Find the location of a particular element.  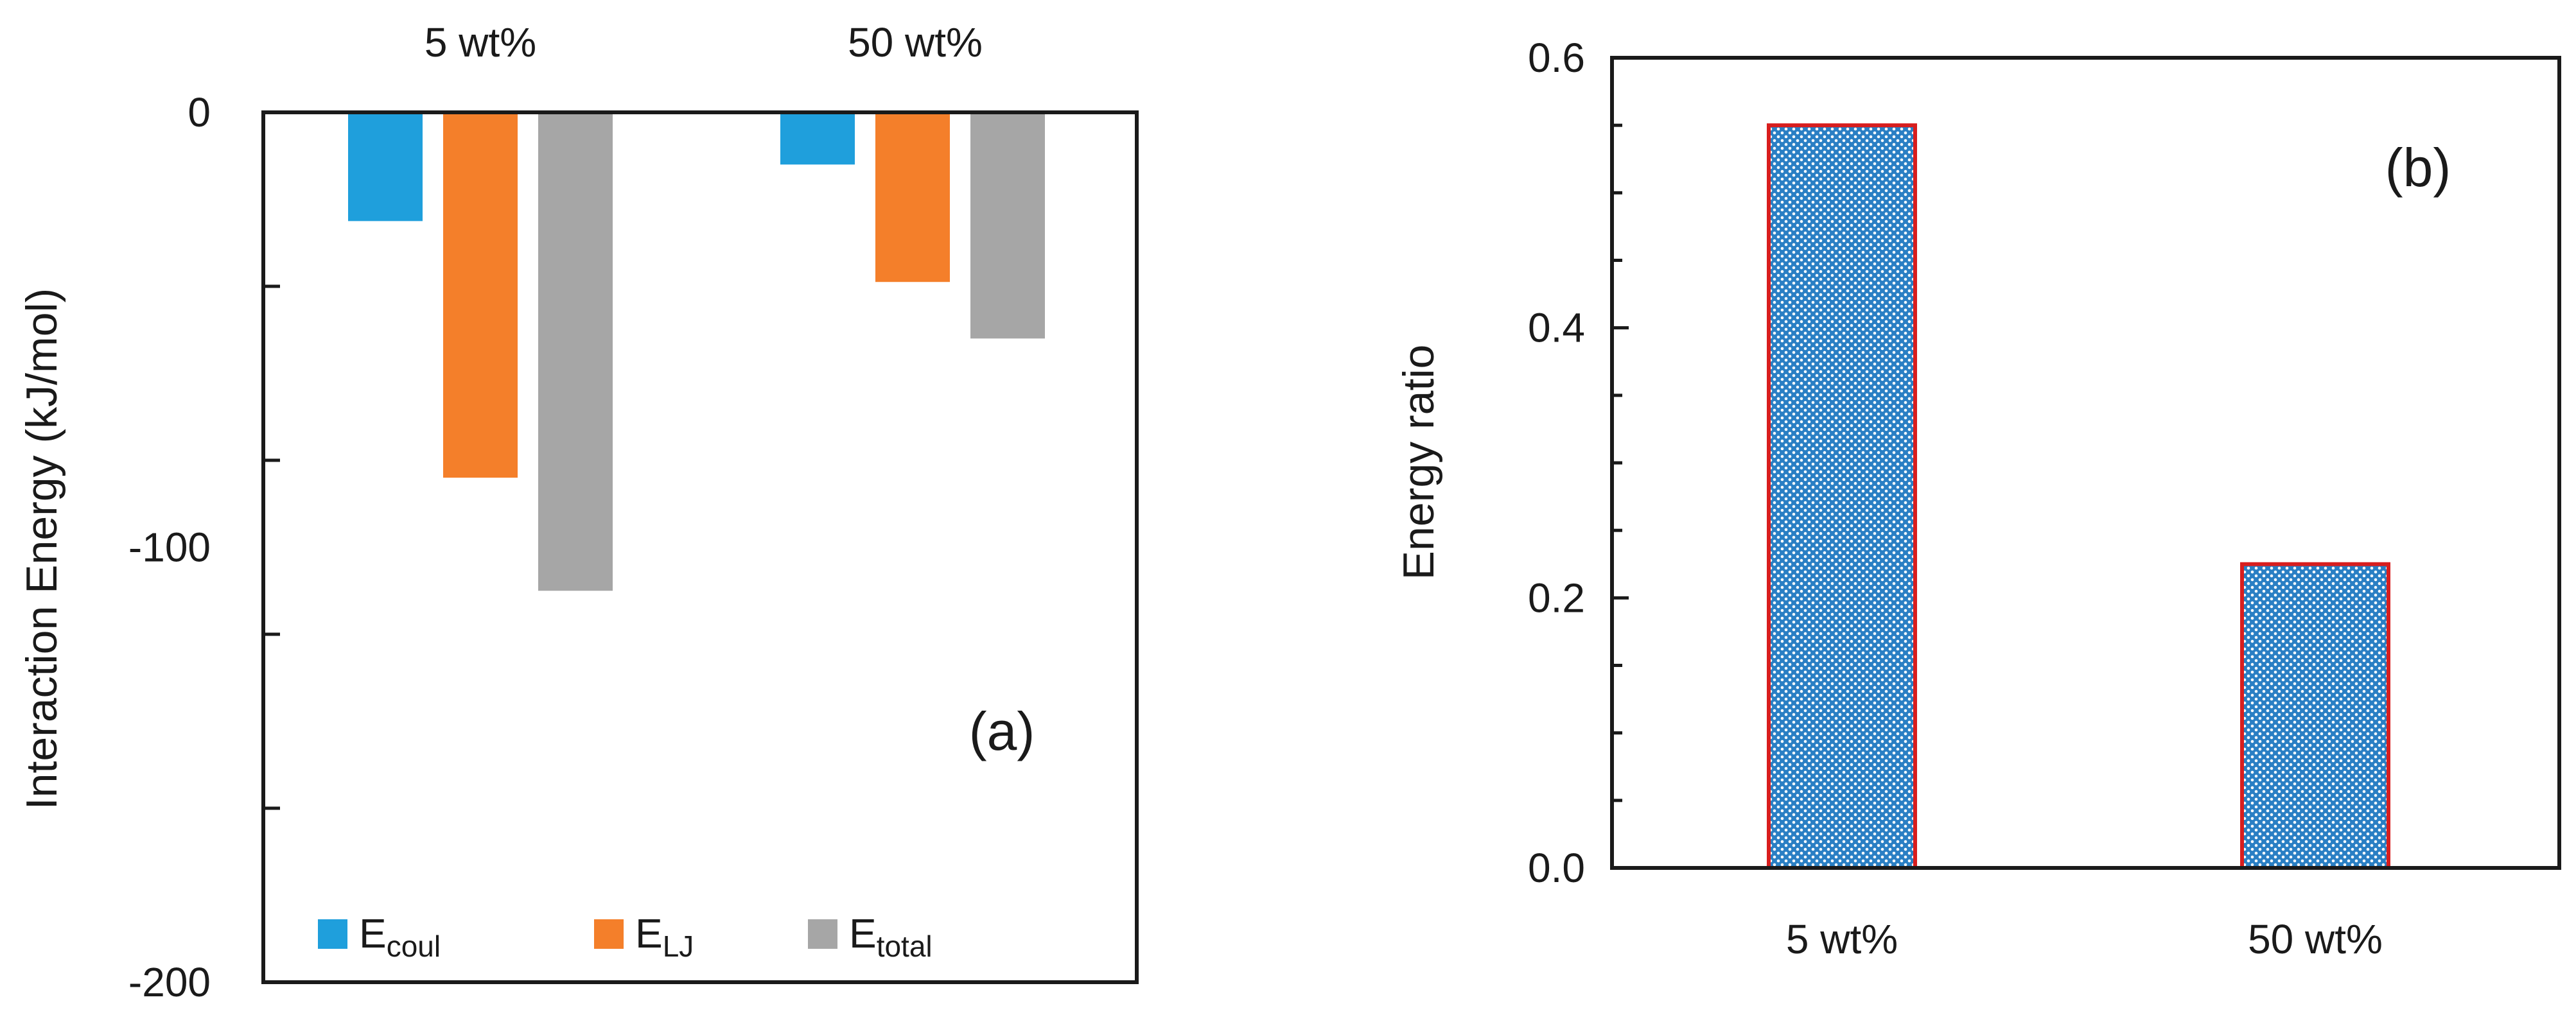

chart-a-y-axis-title: Interaction Energy (kJ/mol) is located at coordinates (42, 549).